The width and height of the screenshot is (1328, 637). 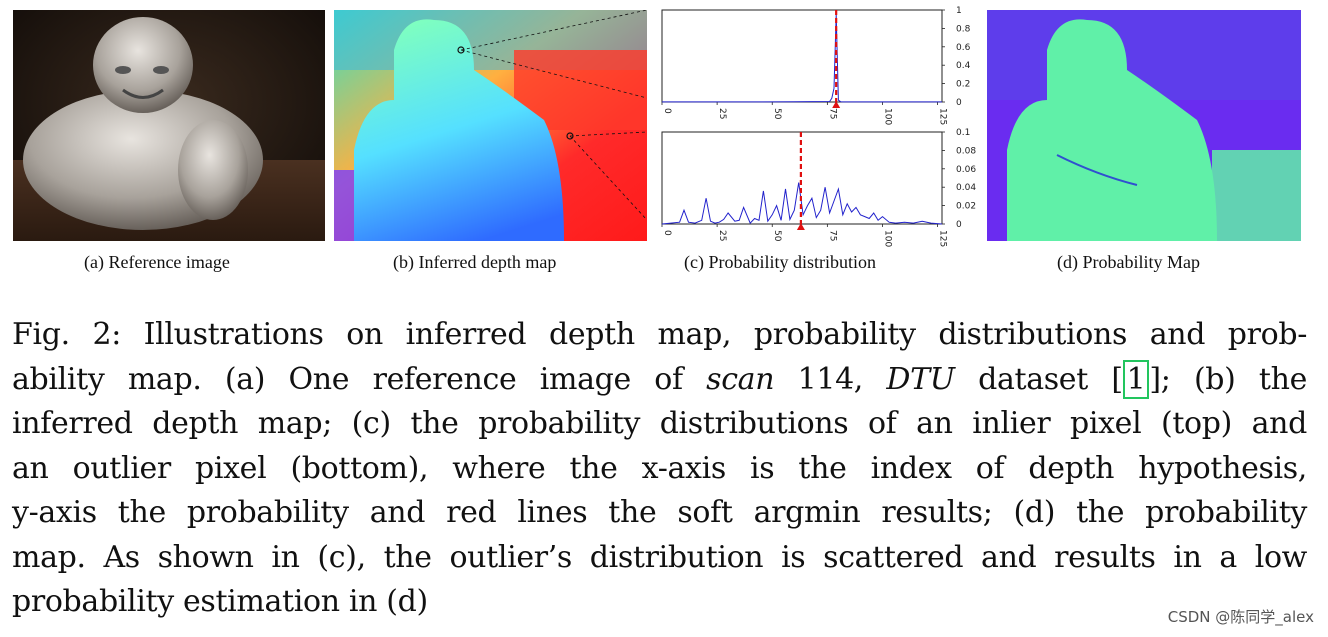 What do you see at coordinates (920, 379) in the screenshot?
I see `caption-italic-dtu: DTU` at bounding box center [920, 379].